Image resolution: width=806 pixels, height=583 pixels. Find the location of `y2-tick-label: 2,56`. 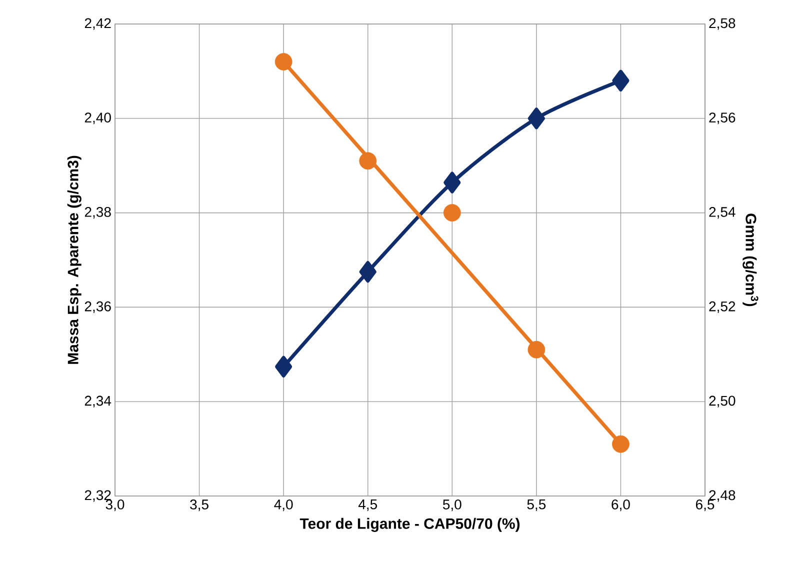

y2-tick-label: 2,56 is located at coordinates (722, 118).